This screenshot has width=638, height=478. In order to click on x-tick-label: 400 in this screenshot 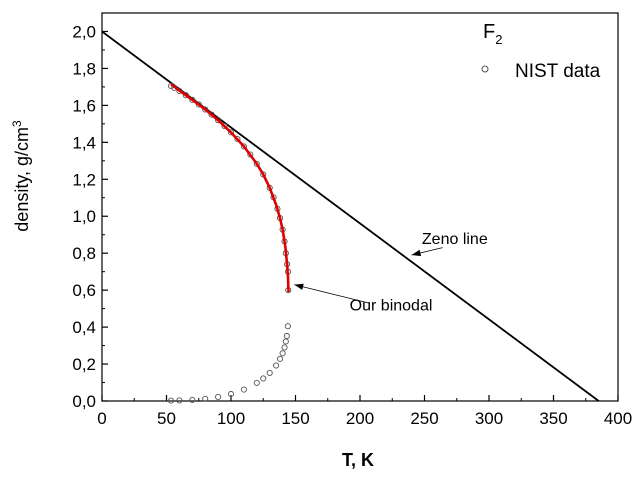, I will do `click(618, 418)`.